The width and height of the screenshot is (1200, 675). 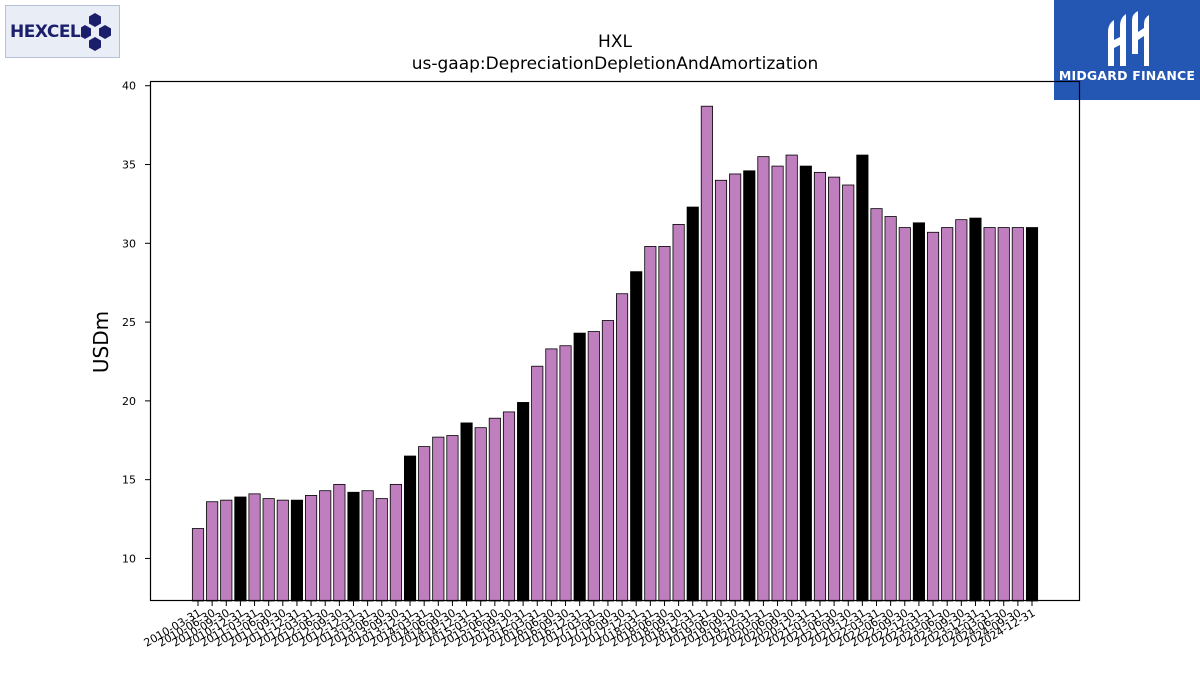 I want to click on y-tick-label: 20, so click(x=129, y=401).